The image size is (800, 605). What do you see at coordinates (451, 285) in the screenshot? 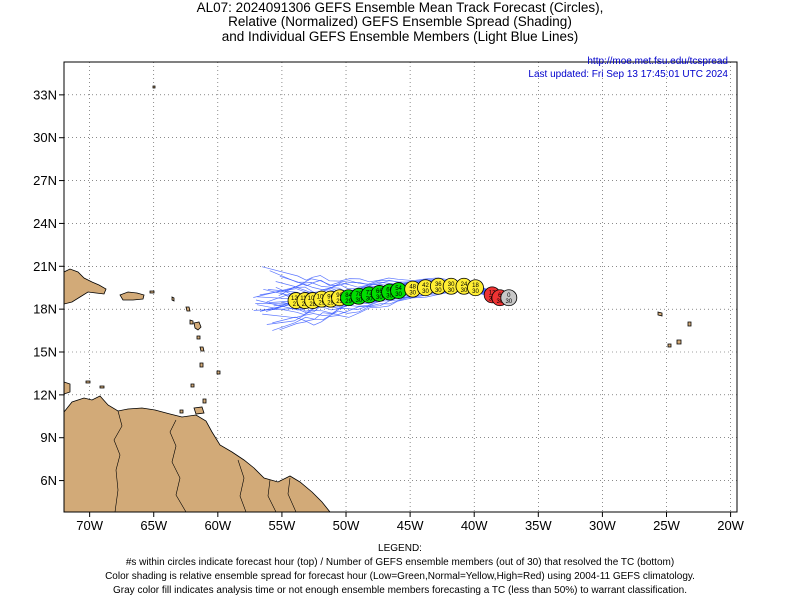
I see `forecast-hour-label: 30` at bounding box center [451, 285].